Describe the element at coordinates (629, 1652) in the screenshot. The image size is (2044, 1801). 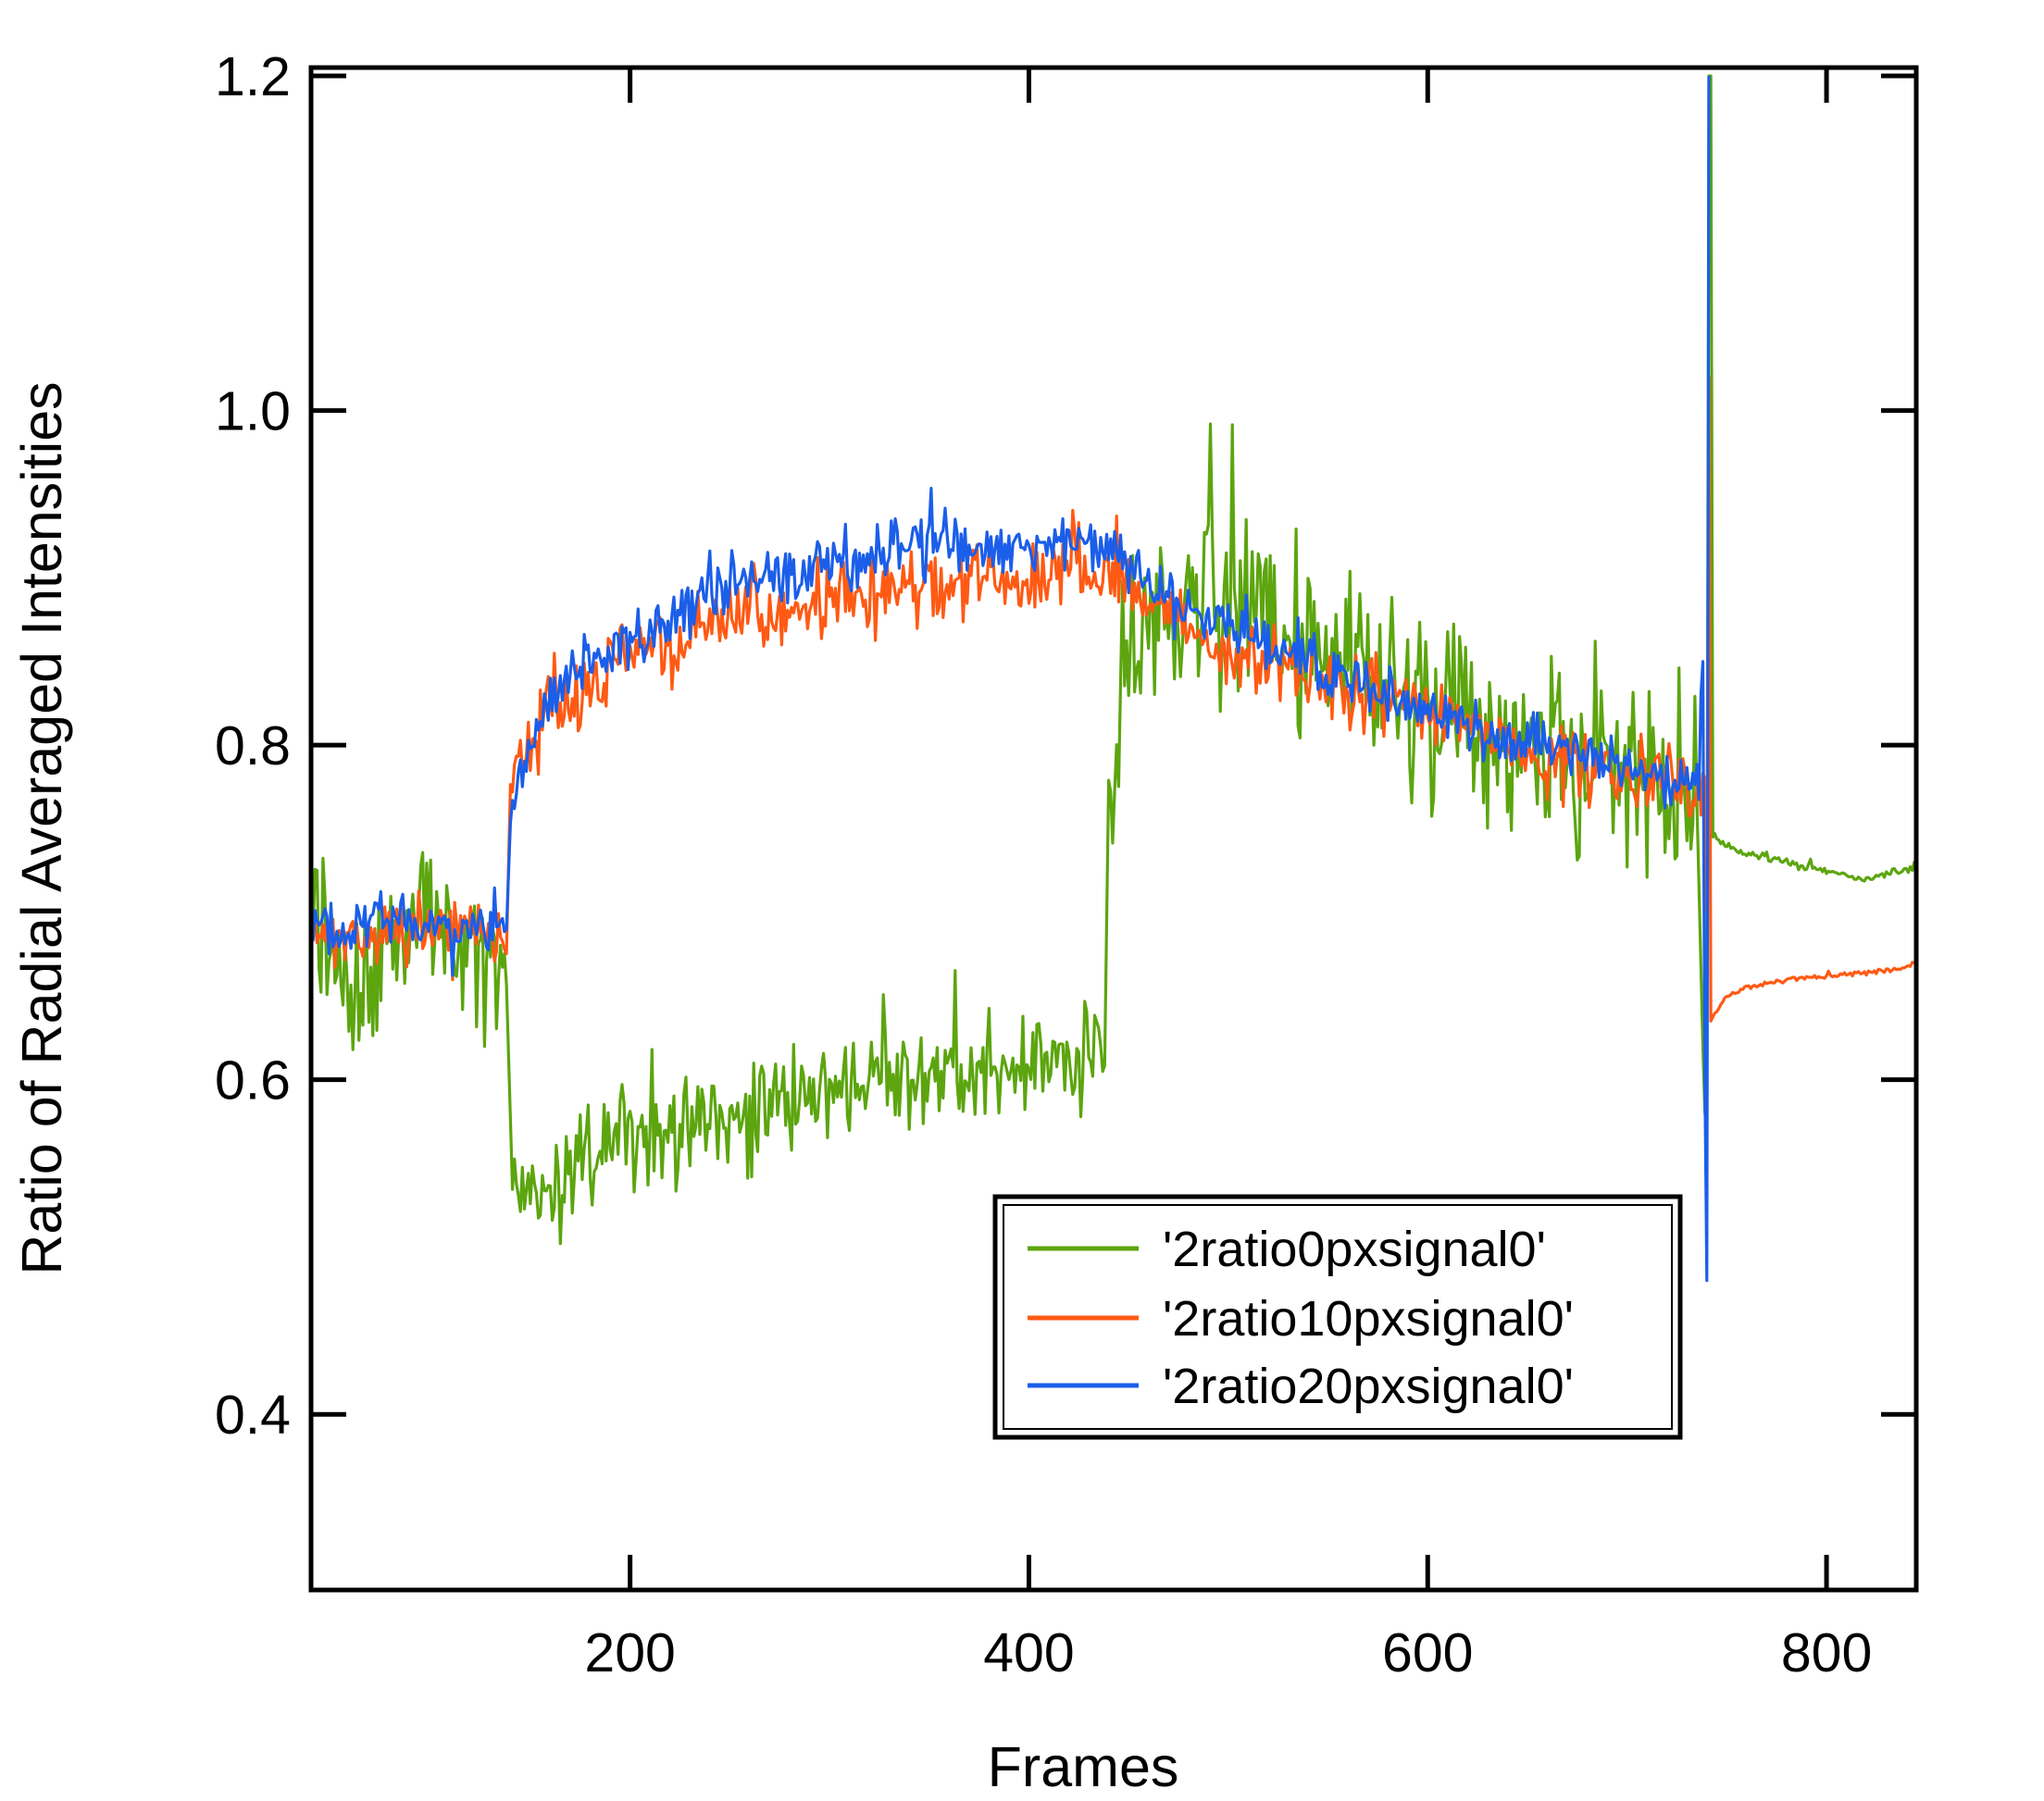
I see `x-tick-label: 200` at that location.